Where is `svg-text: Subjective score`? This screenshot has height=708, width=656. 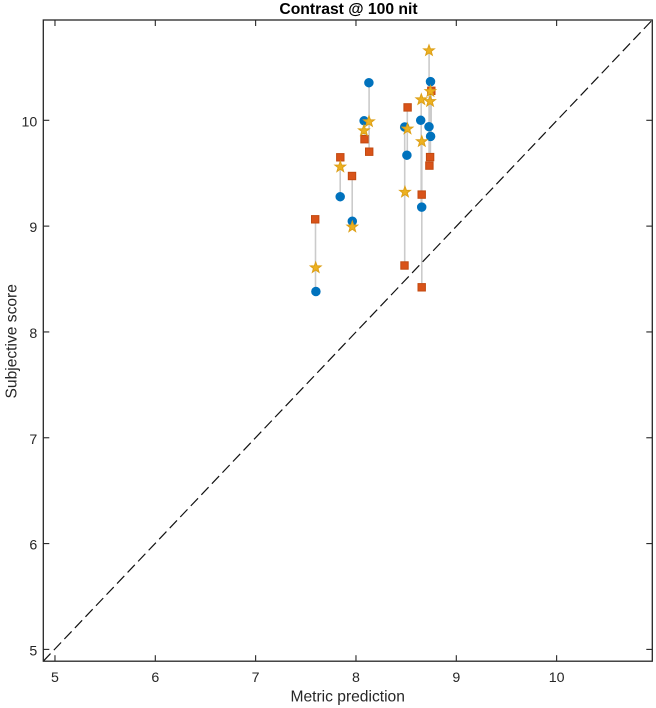 svg-text: Subjective score is located at coordinates (12, 341).